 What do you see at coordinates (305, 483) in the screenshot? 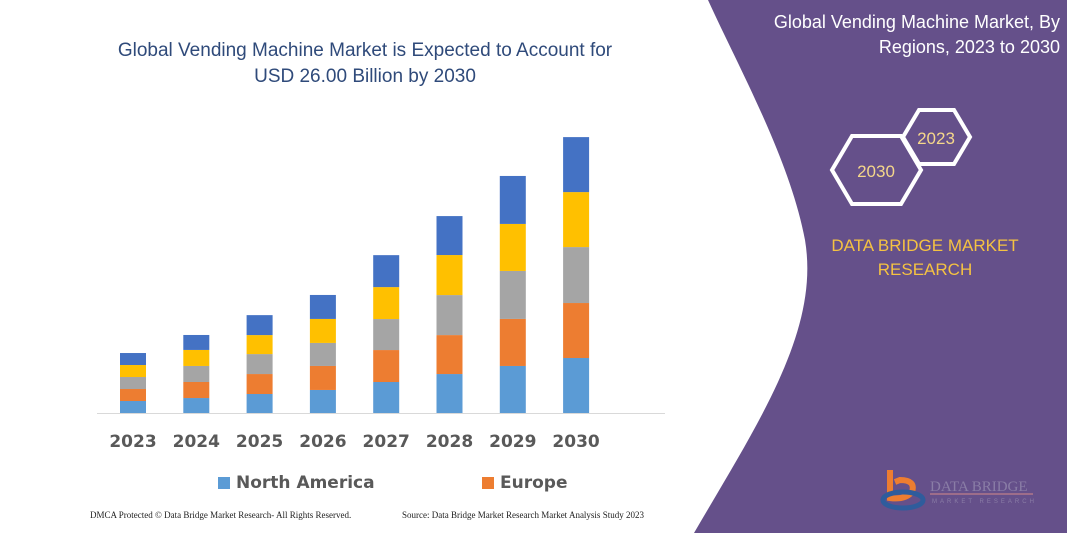
I see `legend-label: North America` at bounding box center [305, 483].